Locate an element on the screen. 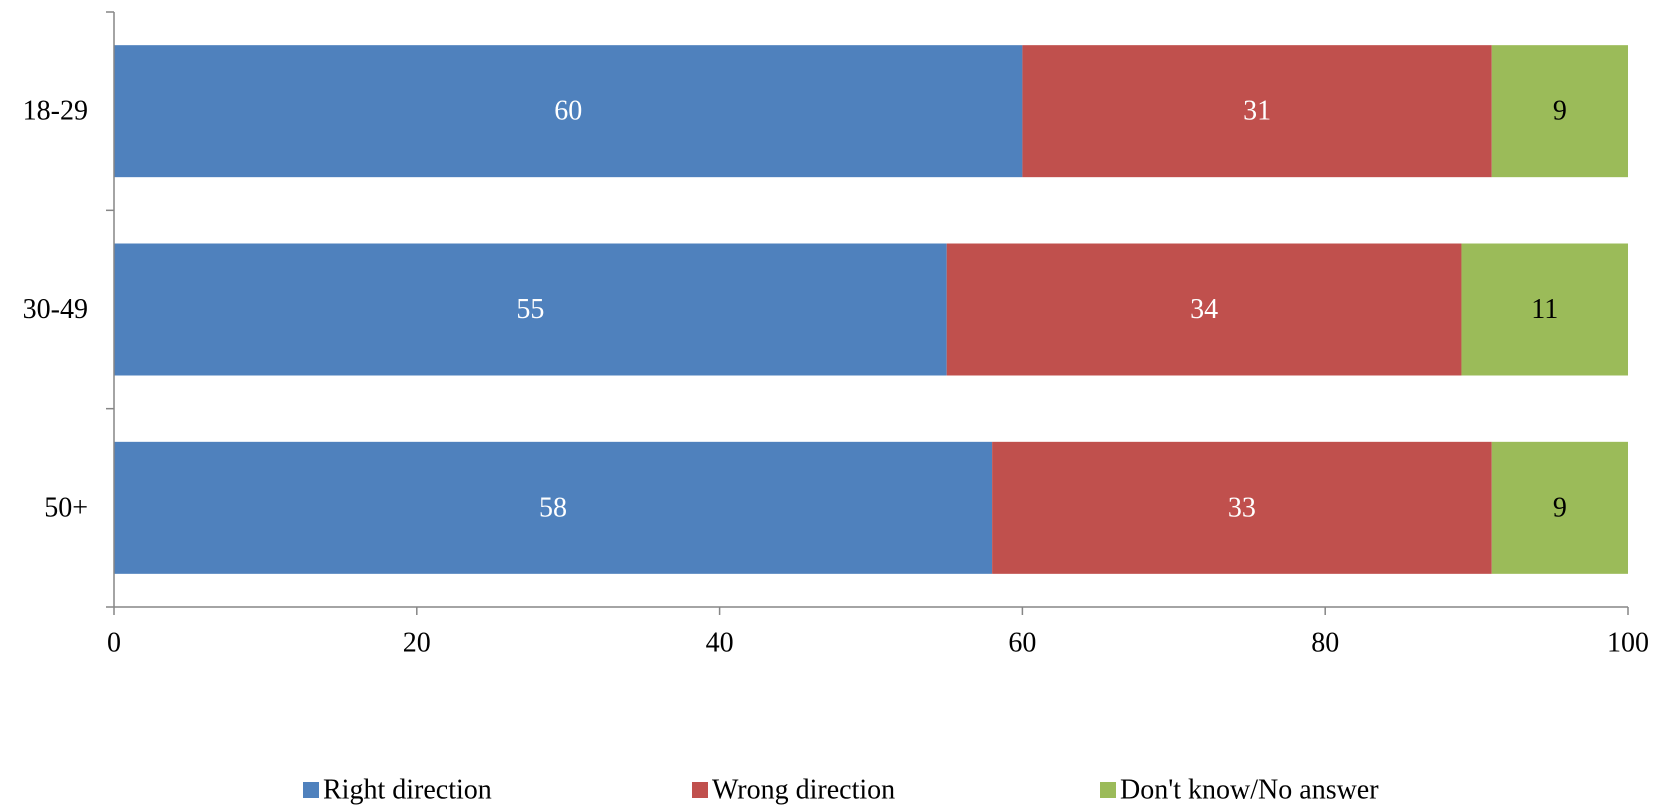  legend-item-don-t-know-no-answer: Don't know/No answer is located at coordinates (1239, 790).